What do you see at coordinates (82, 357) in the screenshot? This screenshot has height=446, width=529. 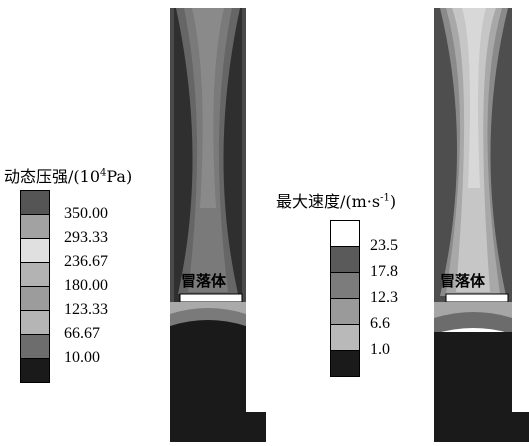 I see `legend-tick-label: 10.00` at bounding box center [82, 357].